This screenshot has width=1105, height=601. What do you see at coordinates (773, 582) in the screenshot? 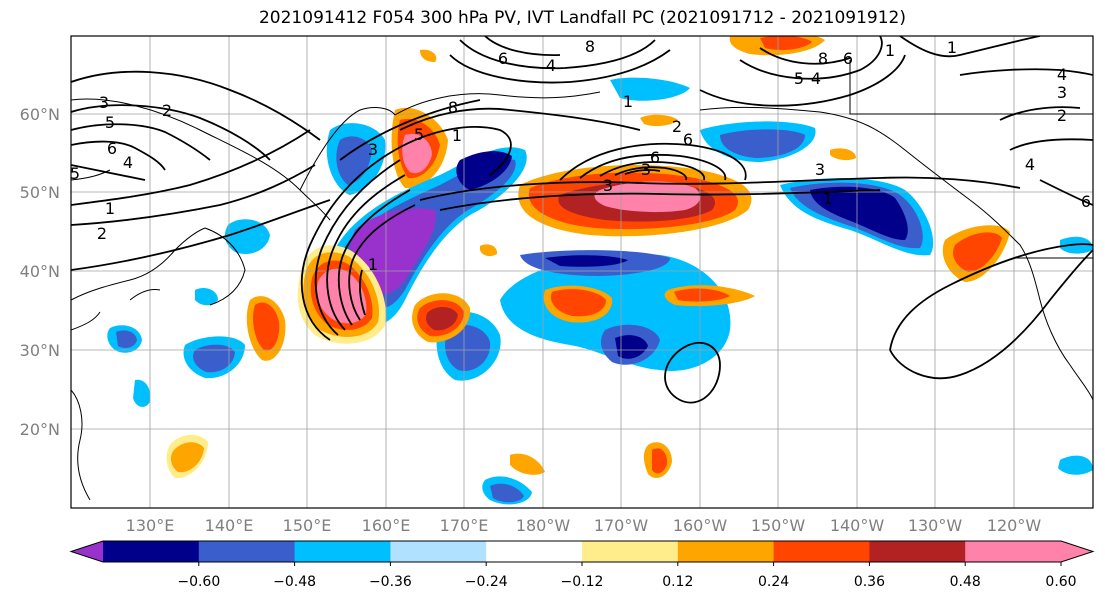
I see `colorbar-tick-label: 0.24` at bounding box center [773, 582].